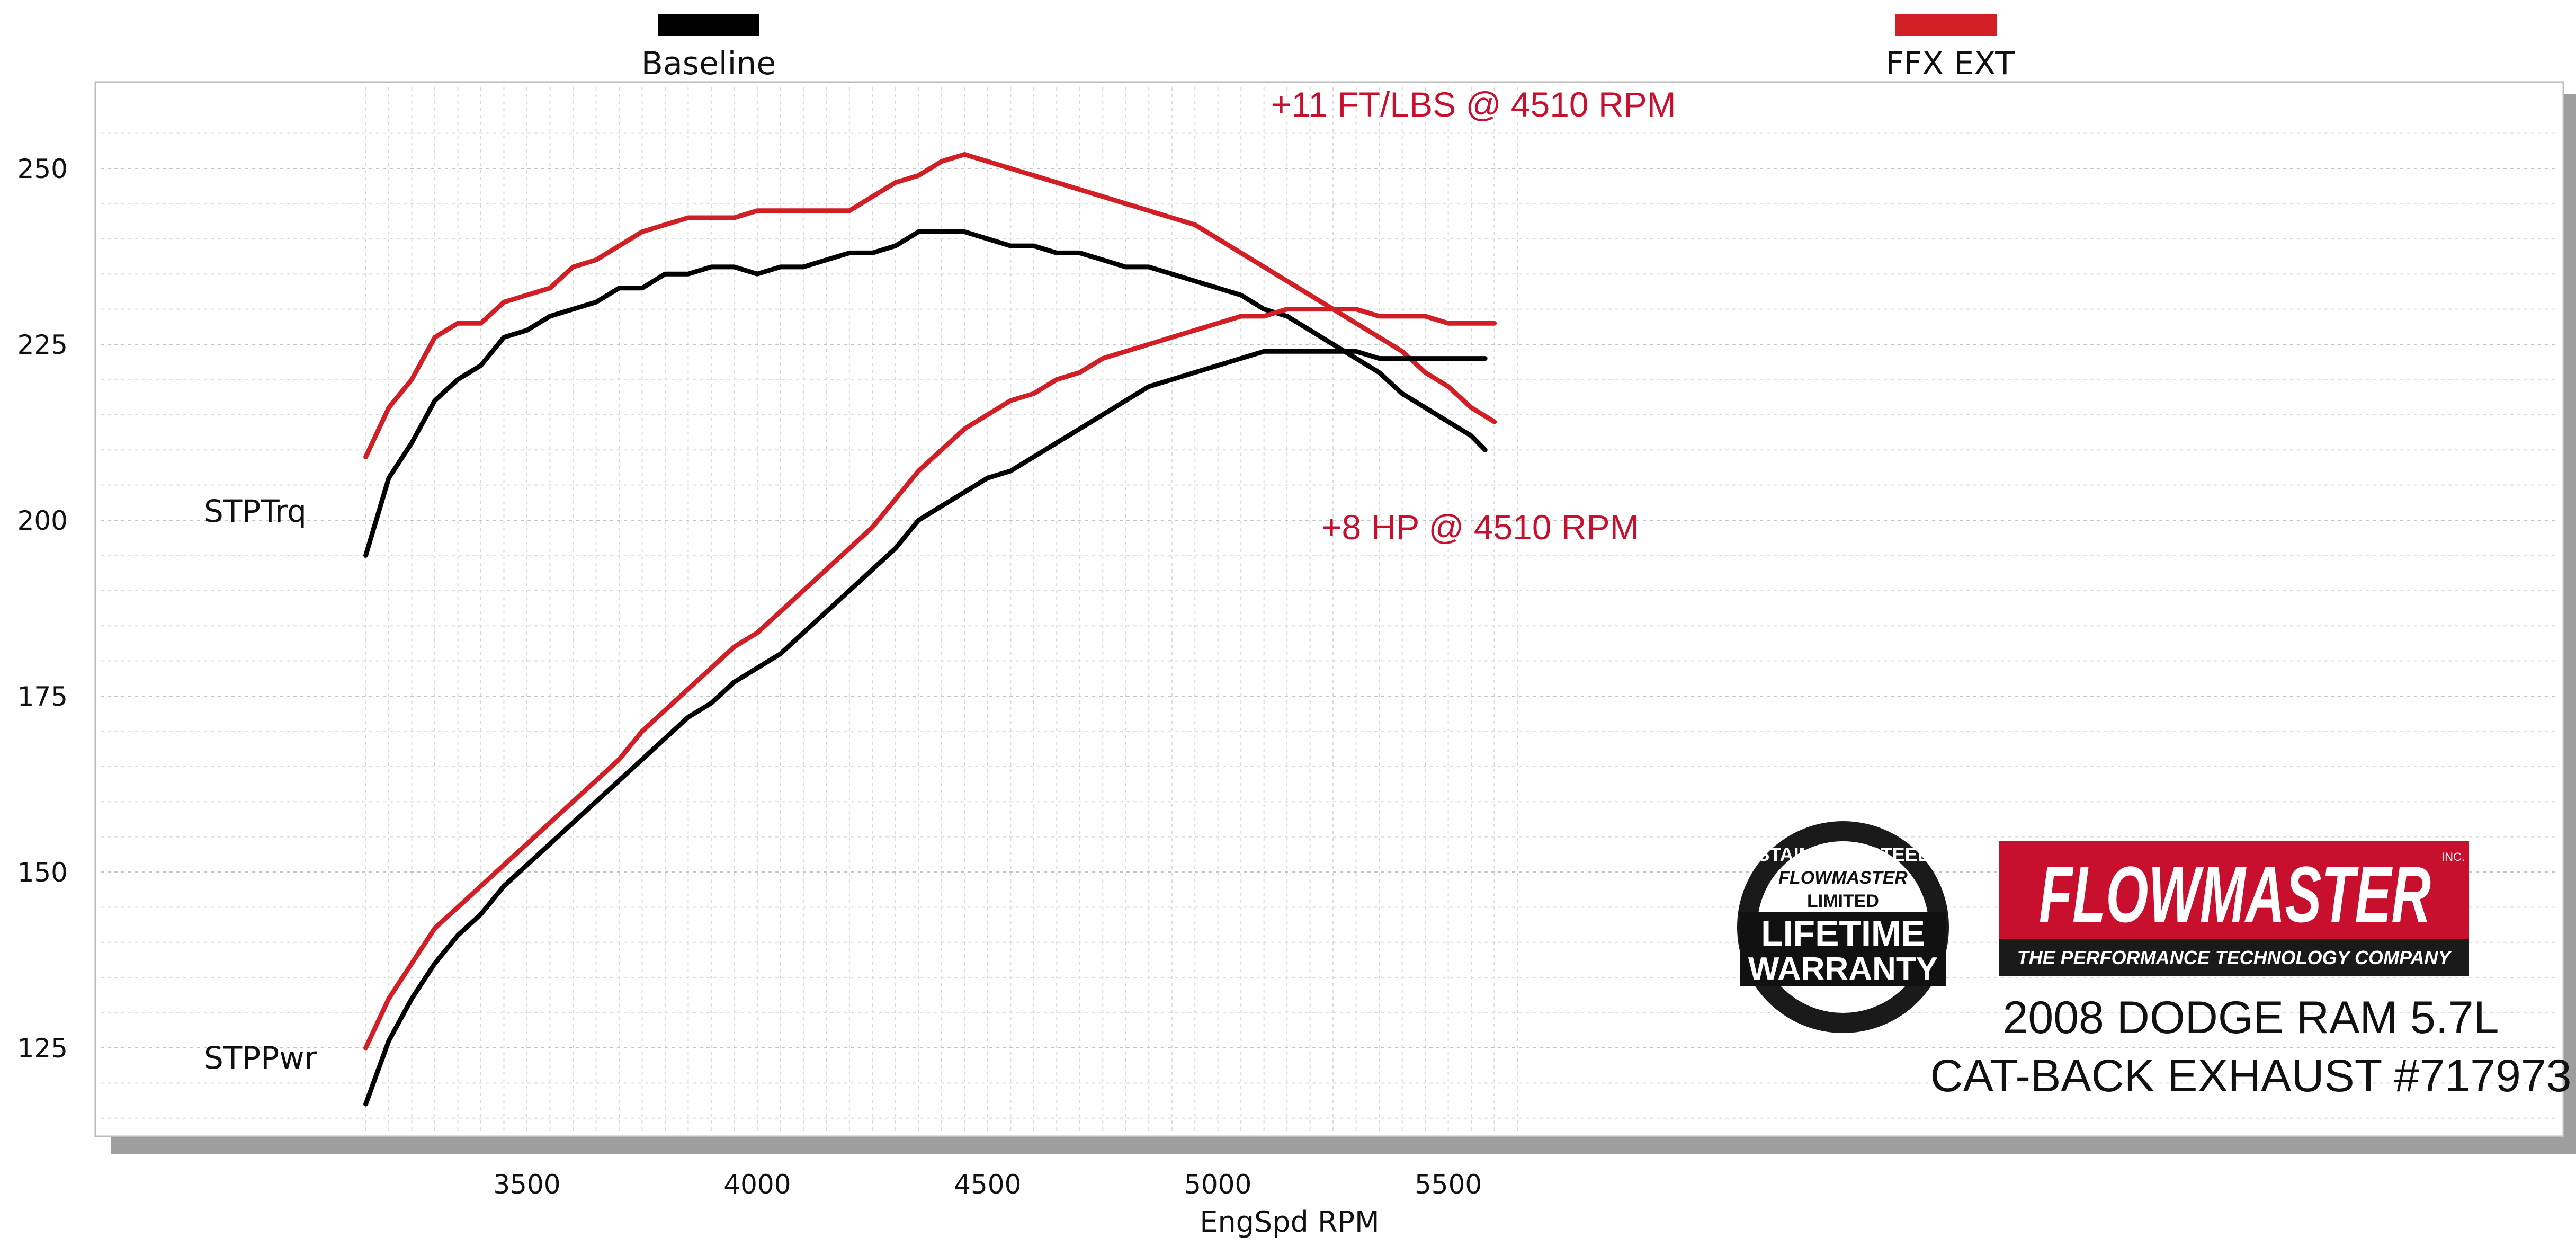 The width and height of the screenshot is (2576, 1246). I want to click on logo-wordmark: FLOWMASTER, so click(2235, 894).